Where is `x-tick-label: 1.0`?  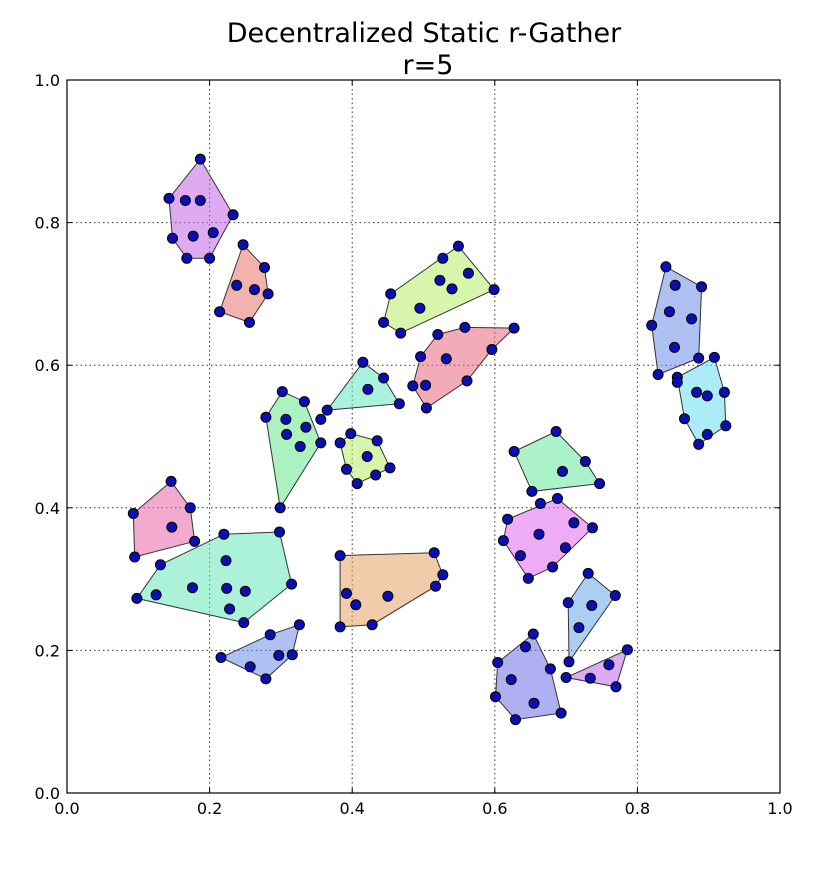 x-tick-label: 1.0 is located at coordinates (779, 808).